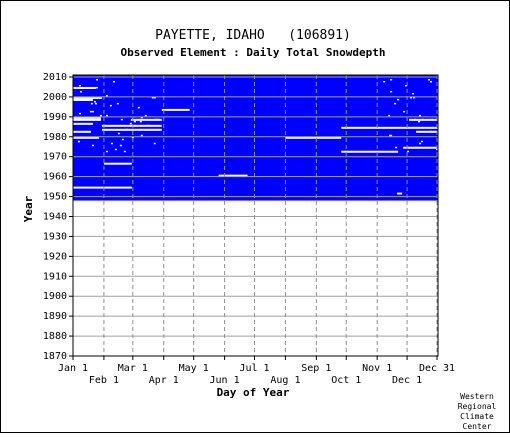 The height and width of the screenshot is (437, 510). Describe the element at coordinates (346, 380) in the screenshot. I see `x-tick-label: Oct 1` at that location.